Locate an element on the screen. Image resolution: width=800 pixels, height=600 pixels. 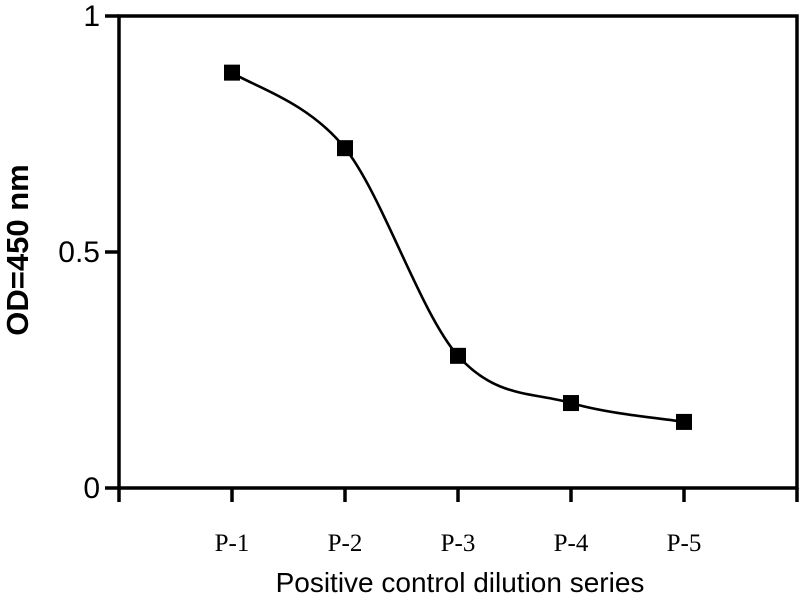
x-tick-label: P-2 is located at coordinates (345, 543).